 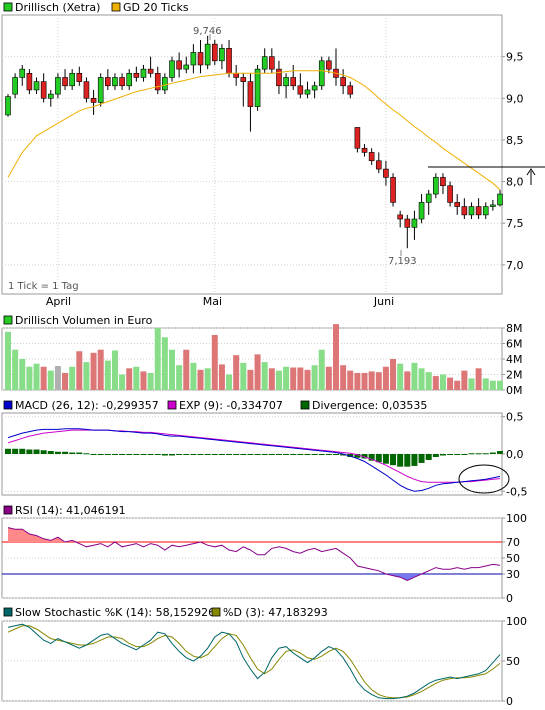 I want to click on stoch-y-axis: 100 50 0, so click(x=514, y=661).